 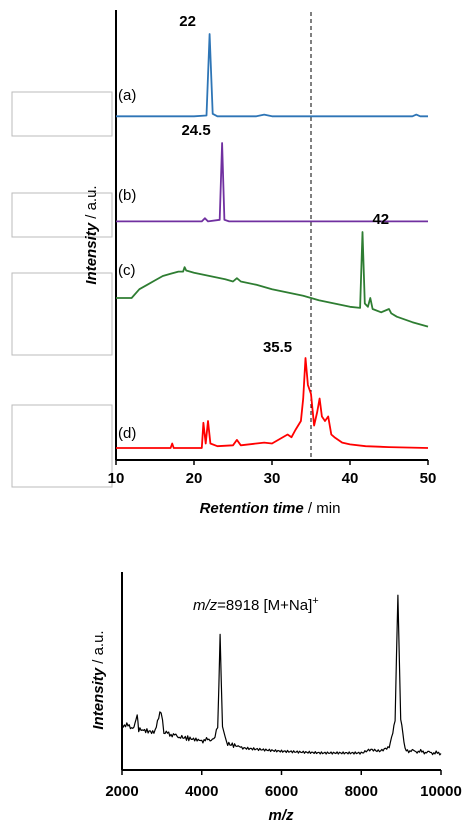 What do you see at coordinates (281, 815) in the screenshot?
I see `ms-x-axis-label: m/z` at bounding box center [281, 815].